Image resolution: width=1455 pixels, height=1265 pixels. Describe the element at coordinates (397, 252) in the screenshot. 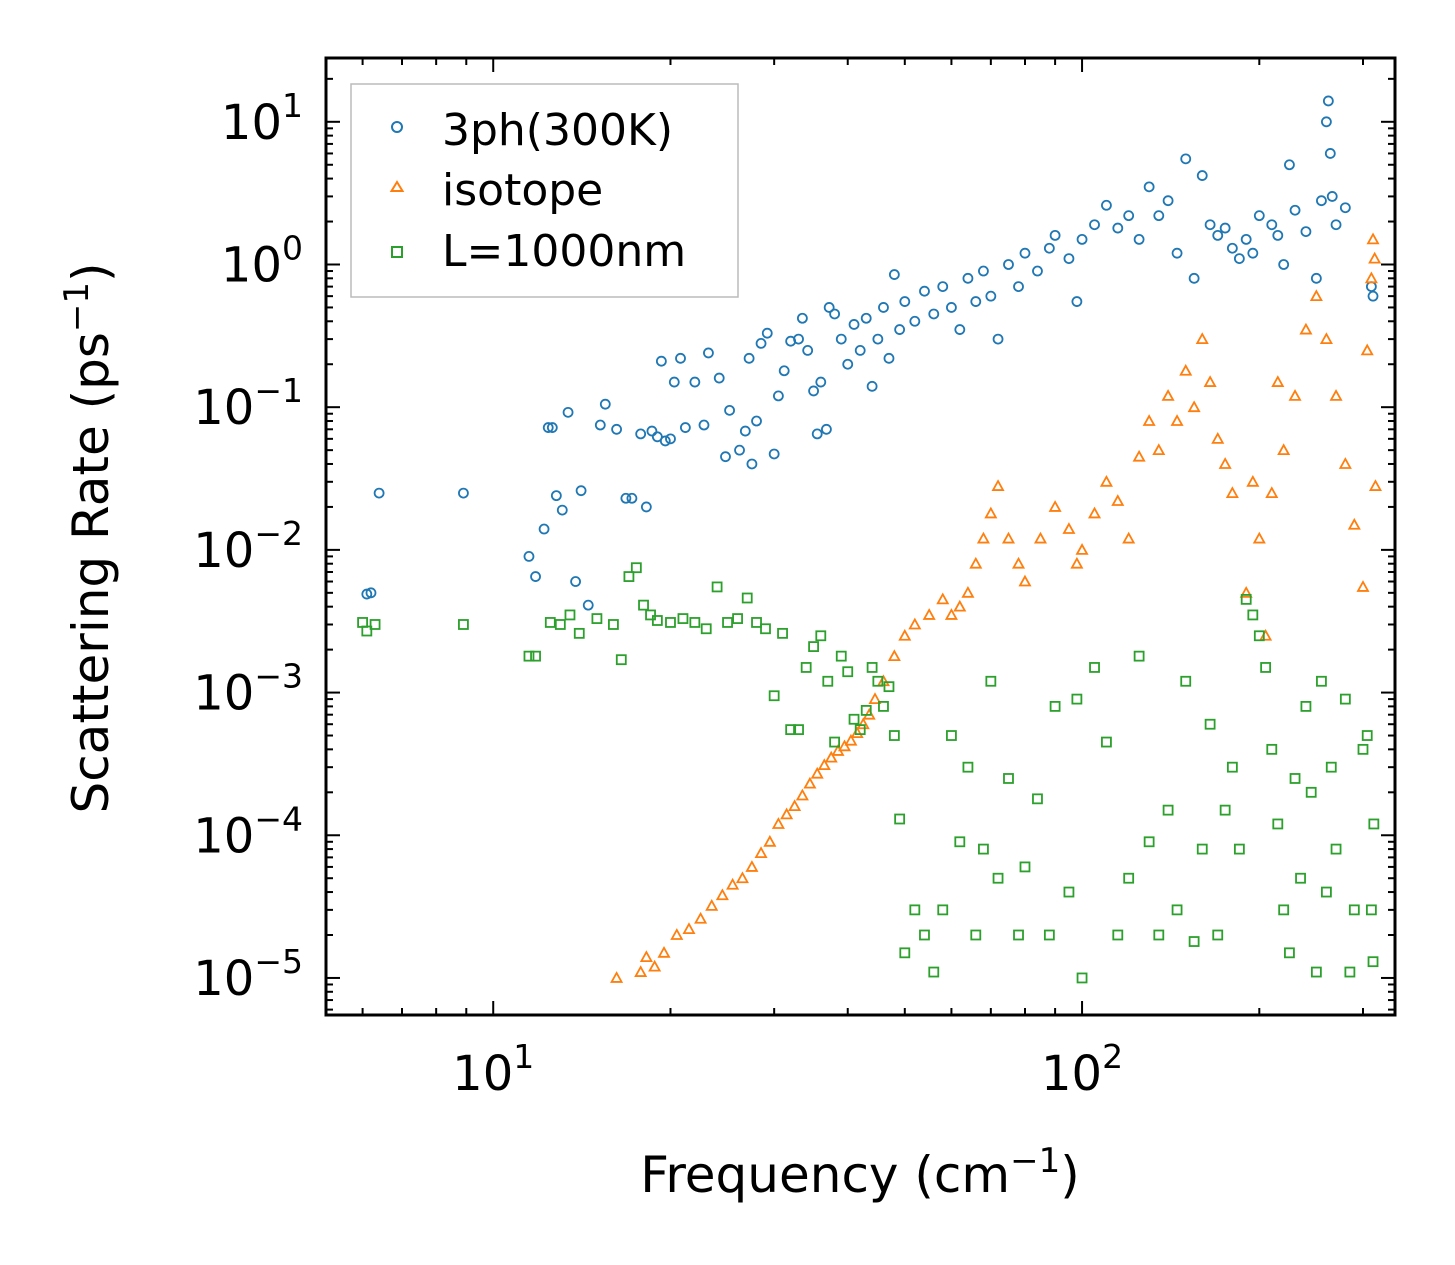

I see `legend-marker-l1000nm` at that location.